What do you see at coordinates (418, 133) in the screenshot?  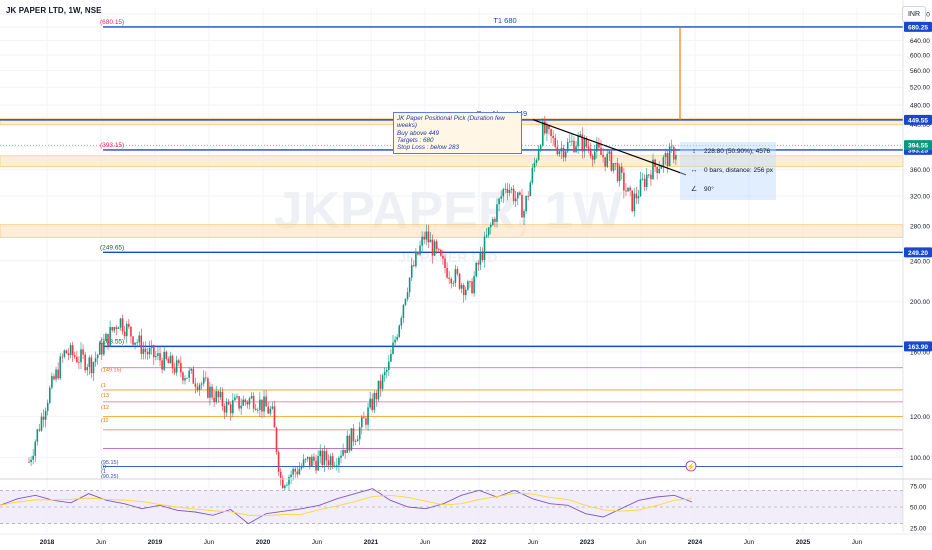 I see `note-line: Buy above 449` at bounding box center [418, 133].